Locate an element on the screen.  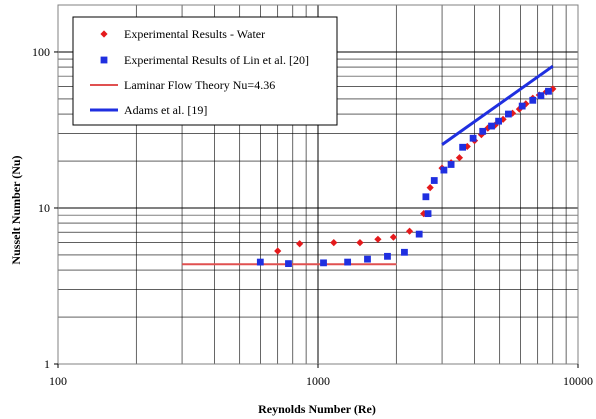
legend-label-adams: Adams et al. [19] is located at coordinates (165, 110).